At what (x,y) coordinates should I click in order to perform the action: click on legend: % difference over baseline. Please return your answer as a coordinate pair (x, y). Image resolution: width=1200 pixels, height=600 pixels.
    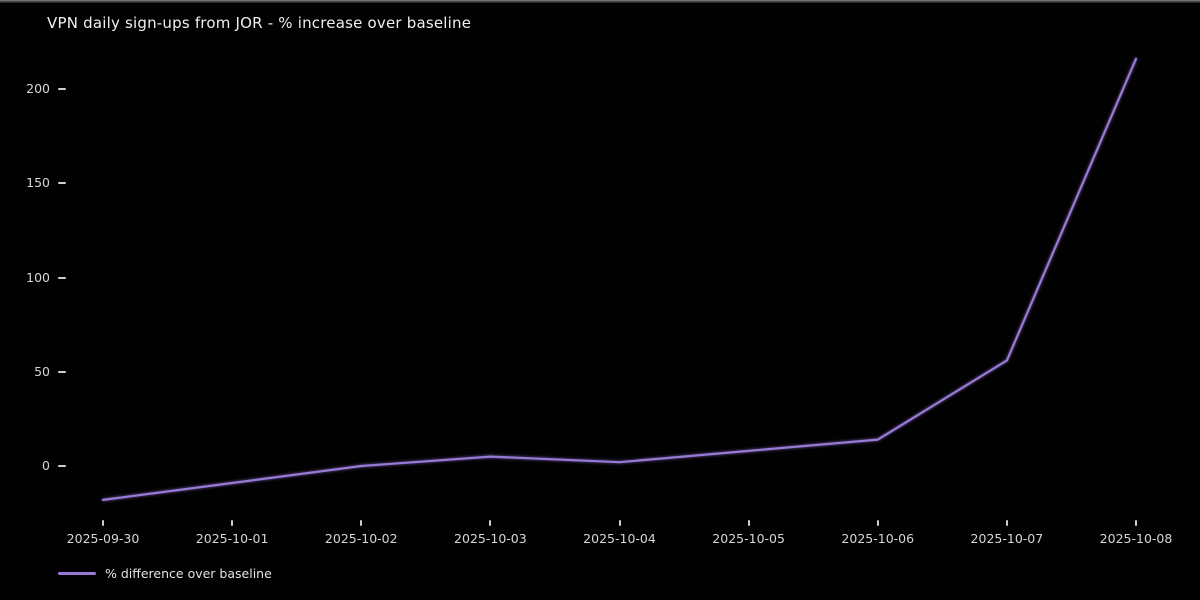
    Looking at the image, I should click on (165, 573).